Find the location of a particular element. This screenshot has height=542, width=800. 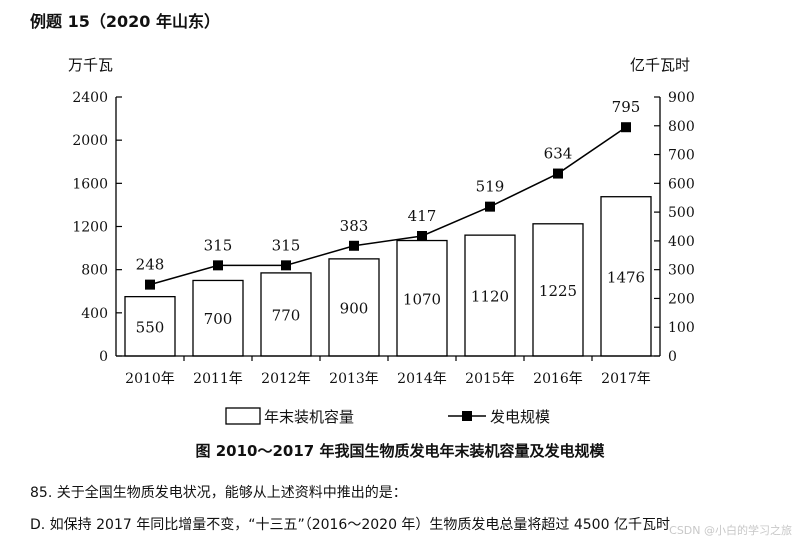

line-value-label: 634 is located at coordinates (558, 154).